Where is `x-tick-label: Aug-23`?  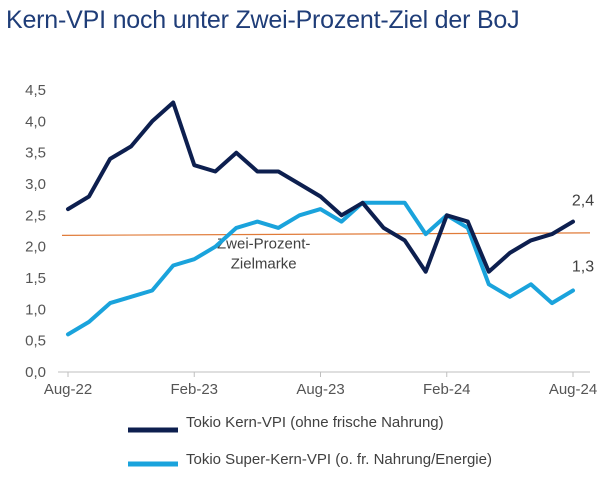 x-tick-label: Aug-23 is located at coordinates (320, 389).